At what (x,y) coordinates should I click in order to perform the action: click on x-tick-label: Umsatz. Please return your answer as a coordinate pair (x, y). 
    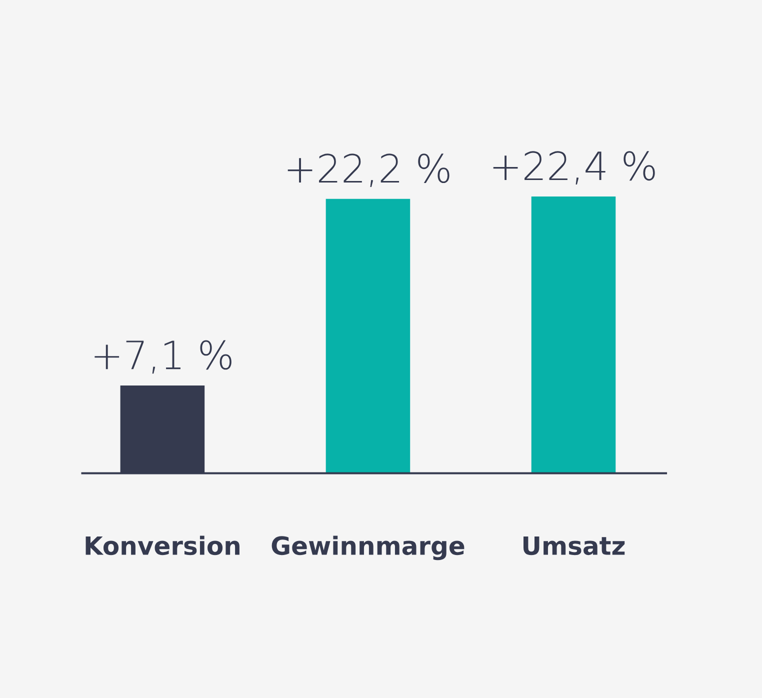
    Looking at the image, I should click on (574, 546).